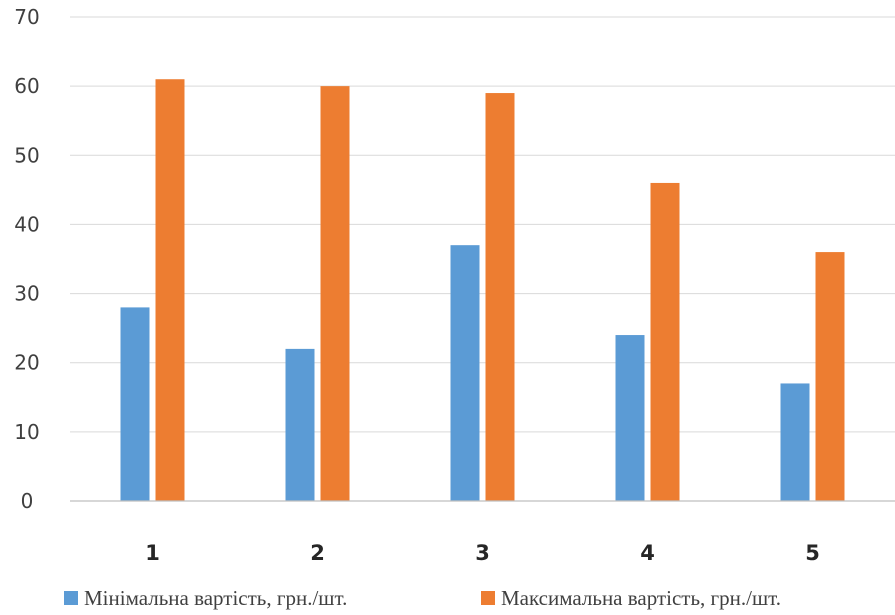 This screenshot has width=895, height=615. What do you see at coordinates (26, 432) in the screenshot?
I see `y-tick-label: 10` at bounding box center [26, 432].